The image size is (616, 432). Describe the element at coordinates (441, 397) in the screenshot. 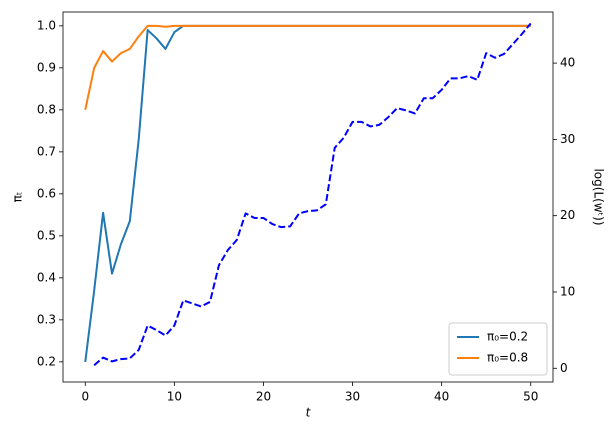

I see `x-tick-label: 40` at that location.